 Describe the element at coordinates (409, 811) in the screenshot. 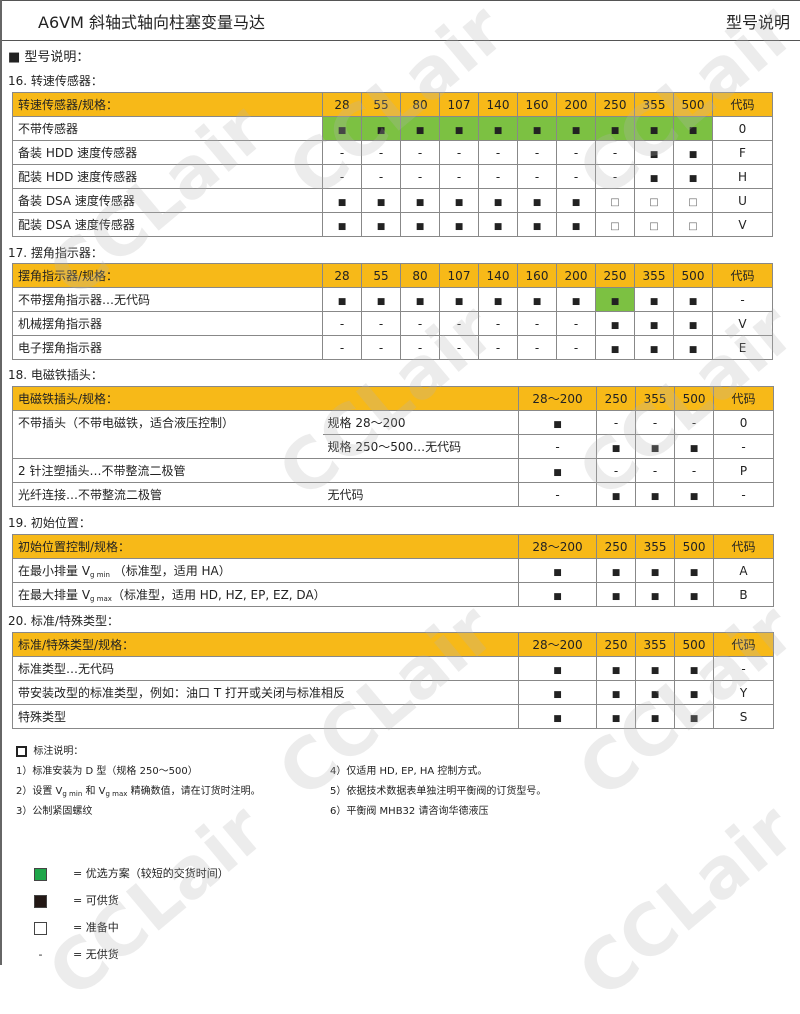

I see `note-item: 6）平衡阀 MHB32 请咨询华德液压` at that location.